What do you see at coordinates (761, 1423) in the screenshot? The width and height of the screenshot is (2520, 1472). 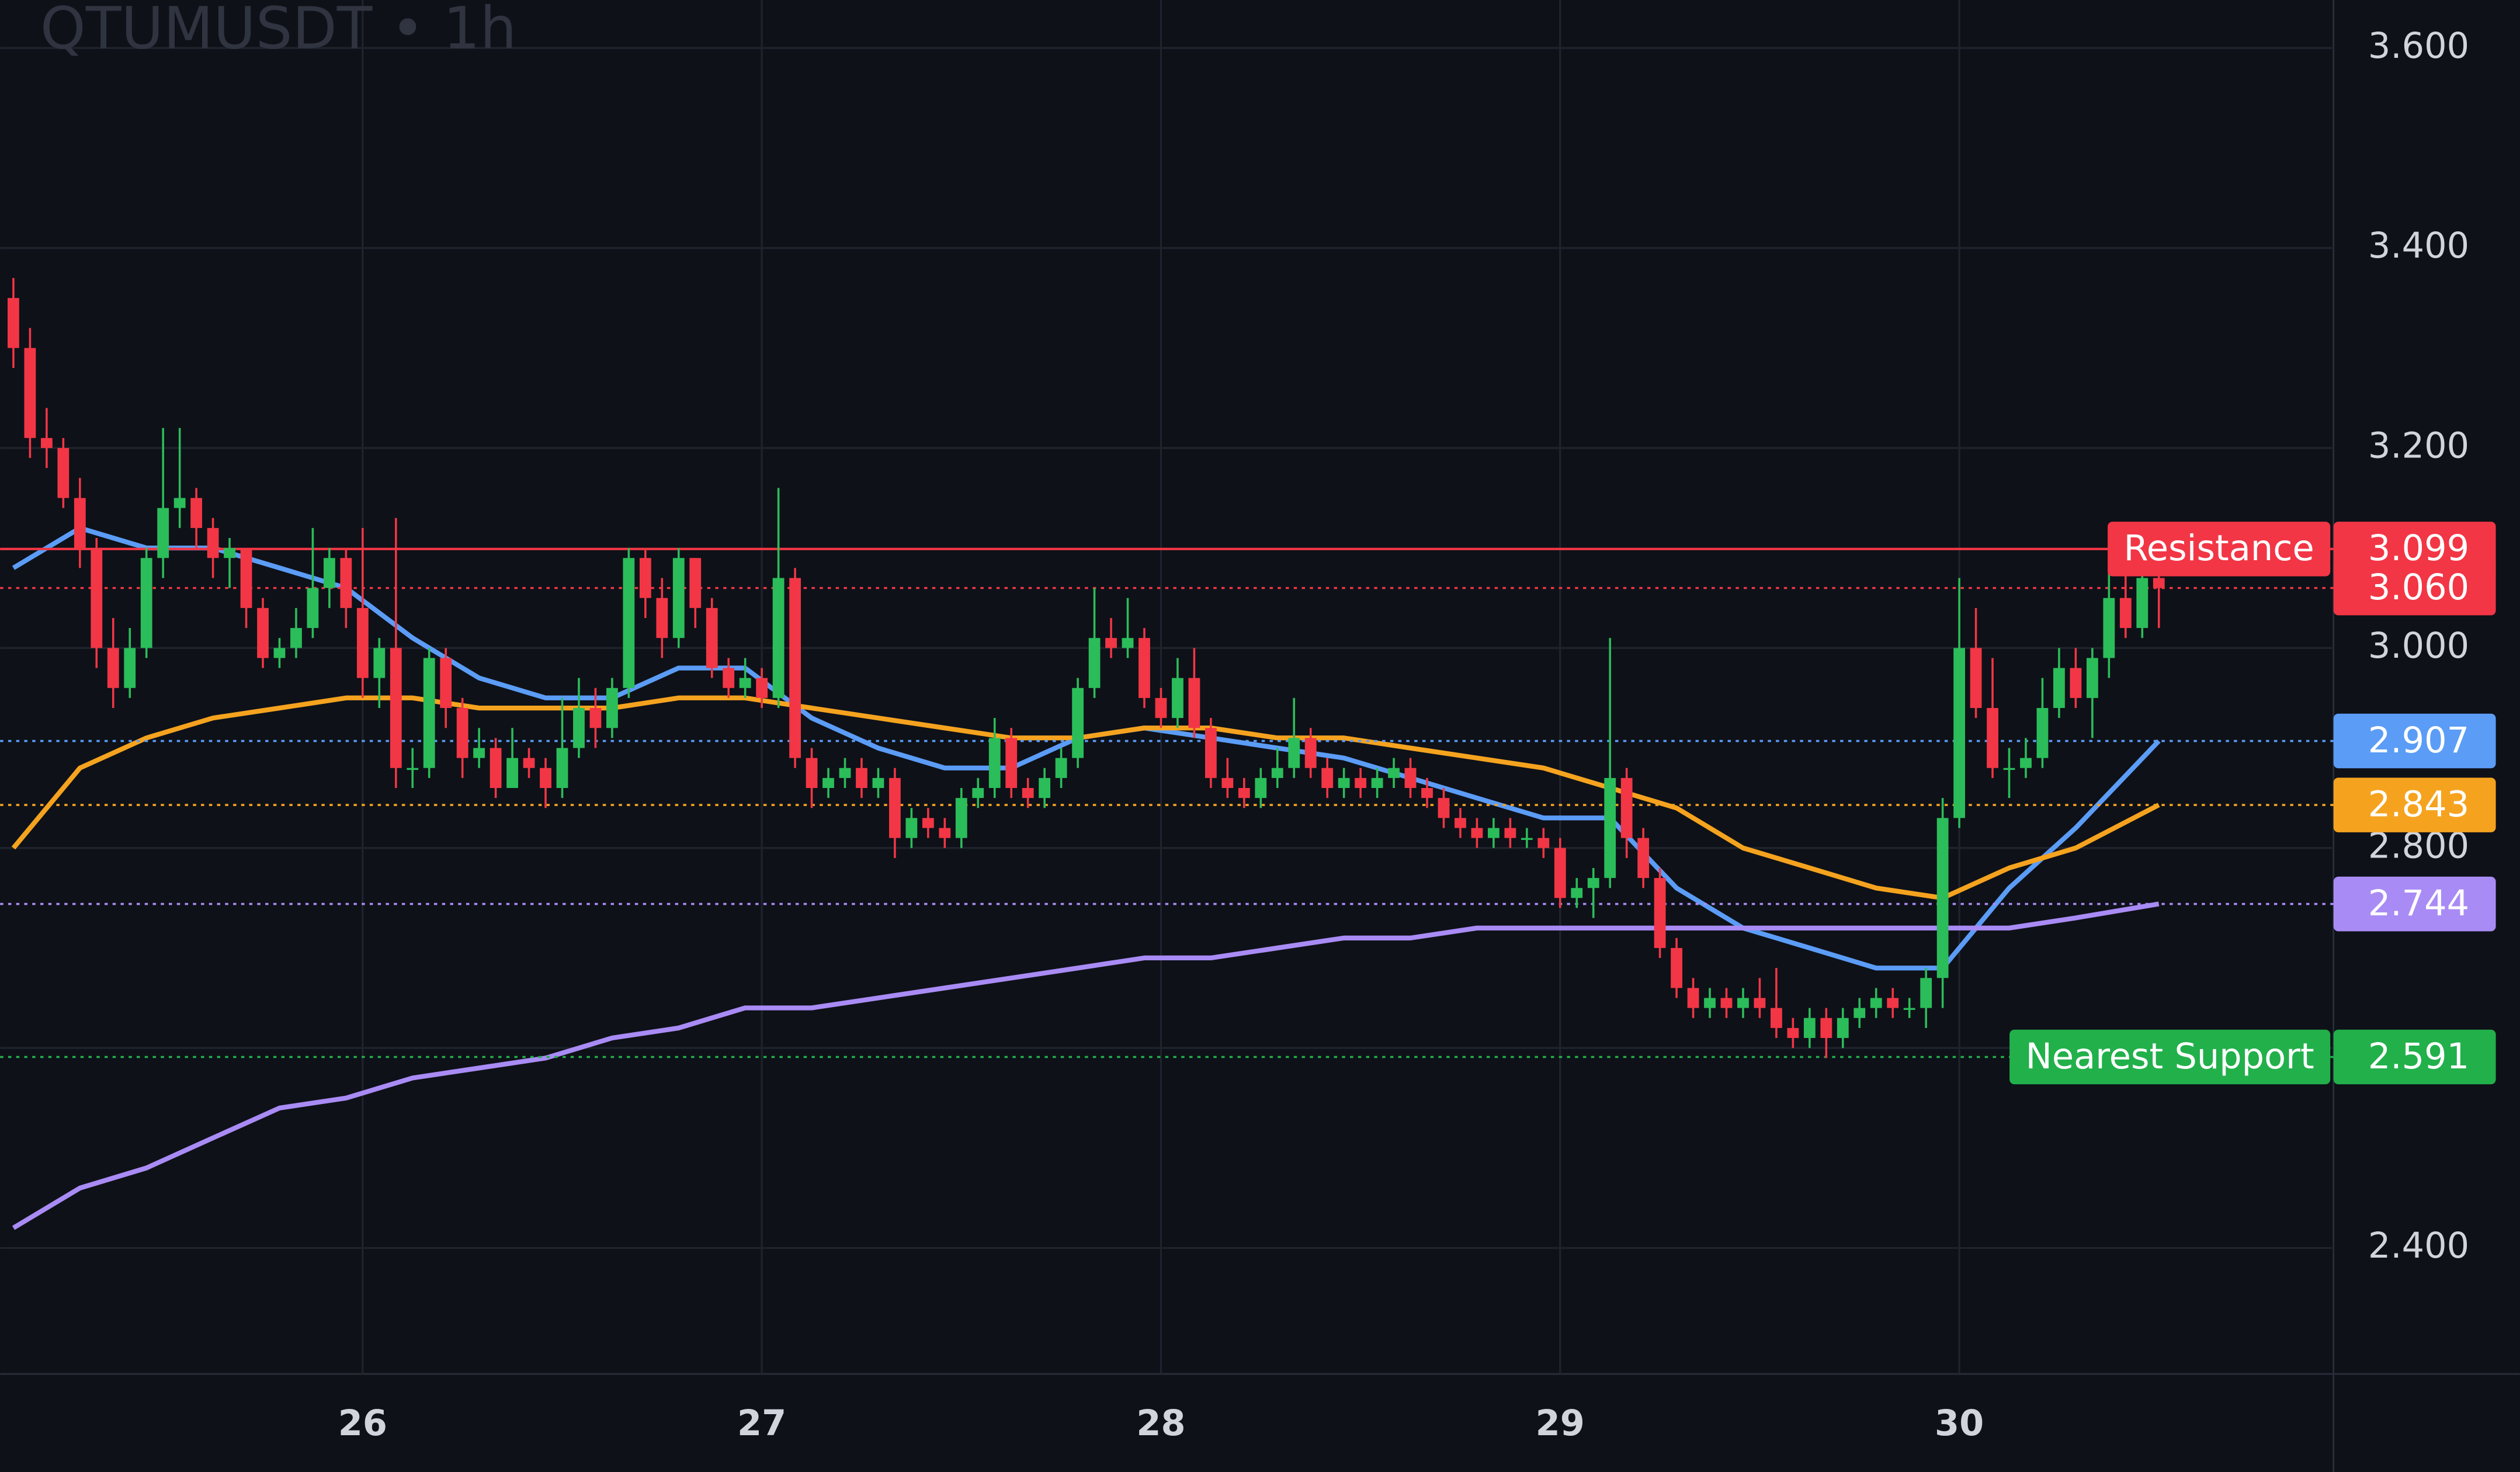 I see `x-tick-label: 27` at bounding box center [761, 1423].